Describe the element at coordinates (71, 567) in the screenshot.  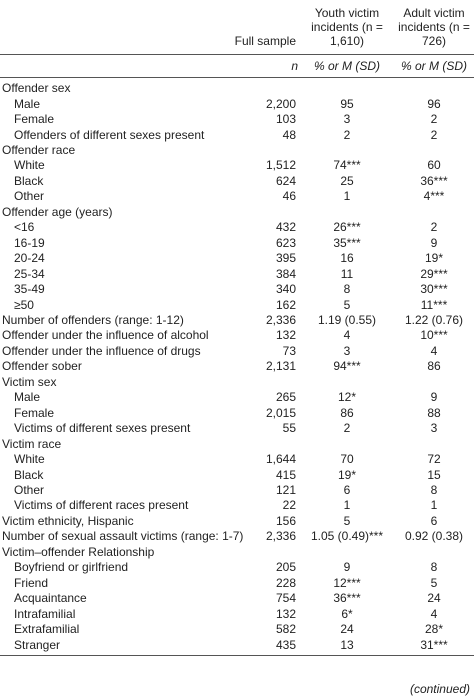
I see `row-label: Boyfriend or girlfriend` at that location.